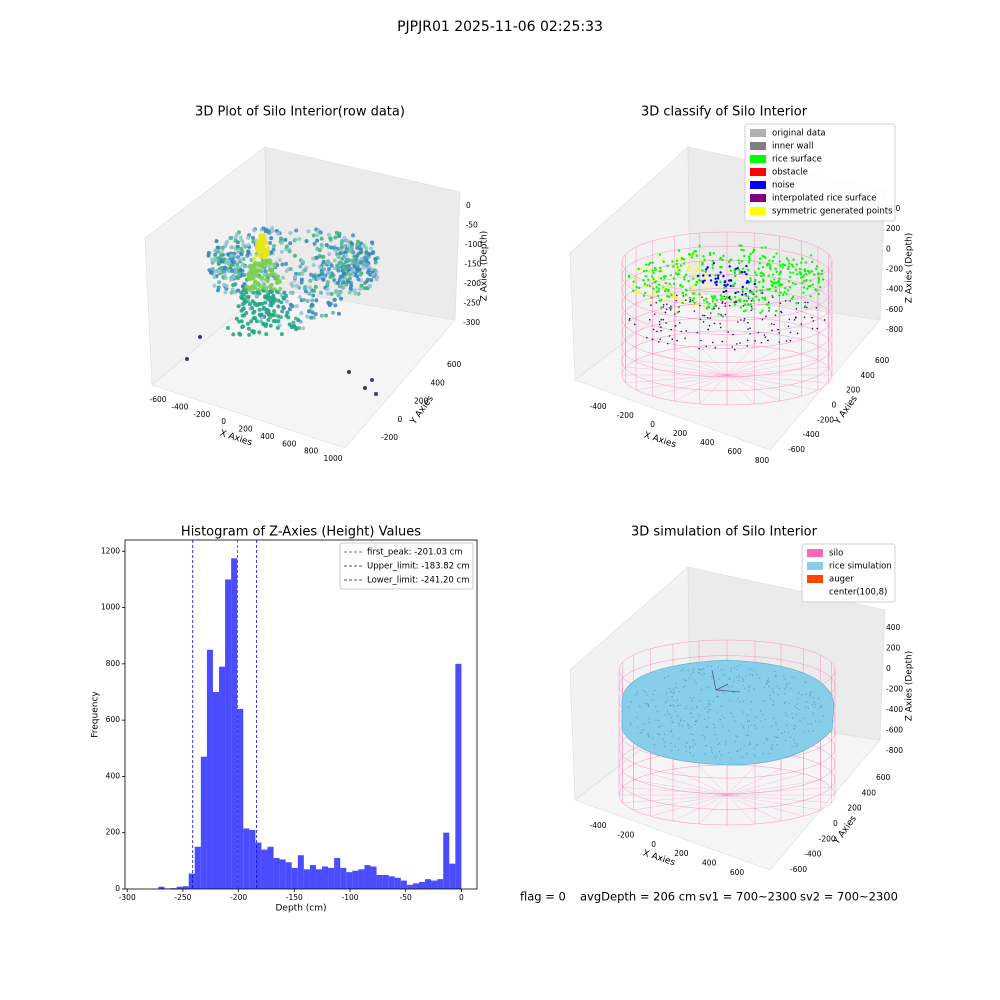 This screenshot has width=1000, height=1000. What do you see at coordinates (472, 283) in the screenshot?
I see `z-tick-label: -200` at bounding box center [472, 283].